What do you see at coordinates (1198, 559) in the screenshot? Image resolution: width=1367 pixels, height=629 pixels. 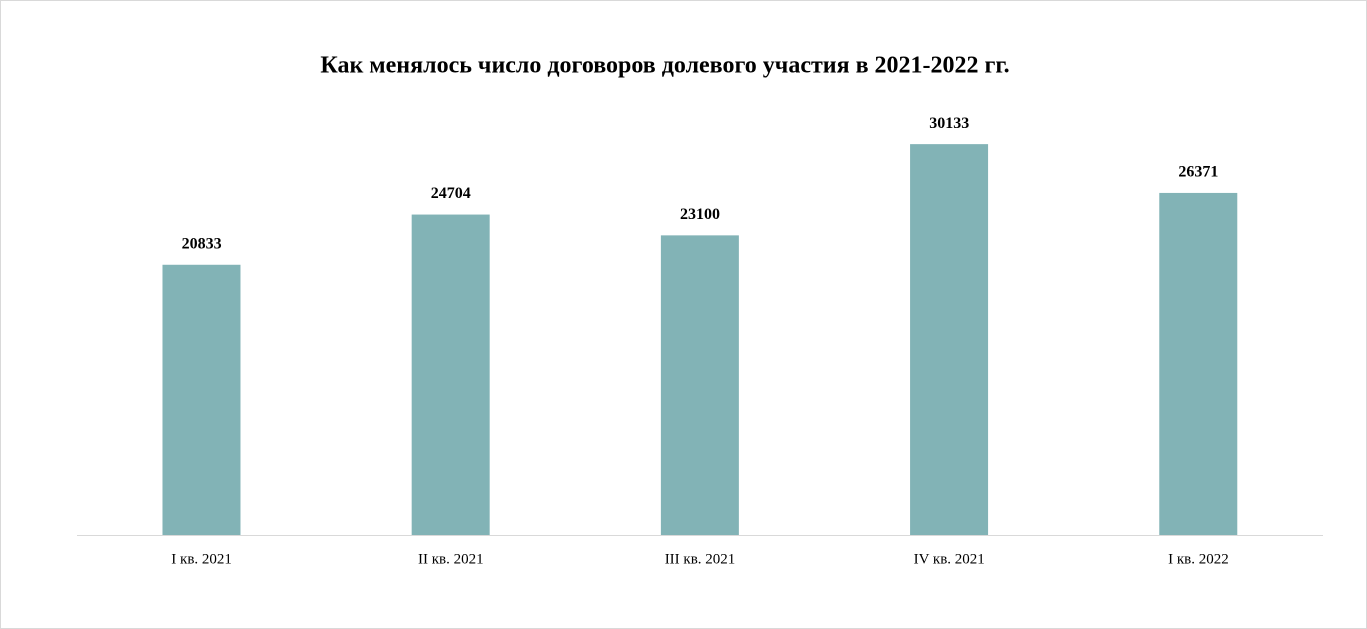 I see `x-tick-label: I кв. 2022` at bounding box center [1198, 559].